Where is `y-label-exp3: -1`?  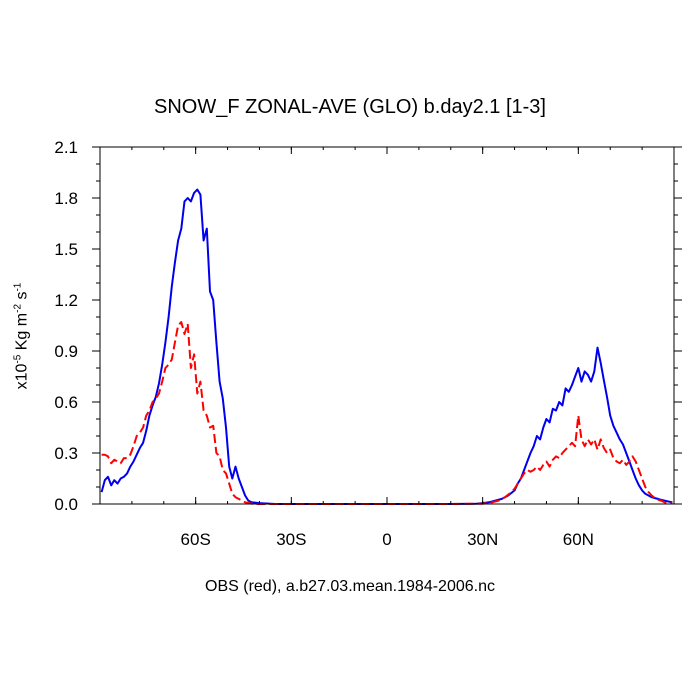 y-label-exp3: -1 is located at coordinates (18, 287).